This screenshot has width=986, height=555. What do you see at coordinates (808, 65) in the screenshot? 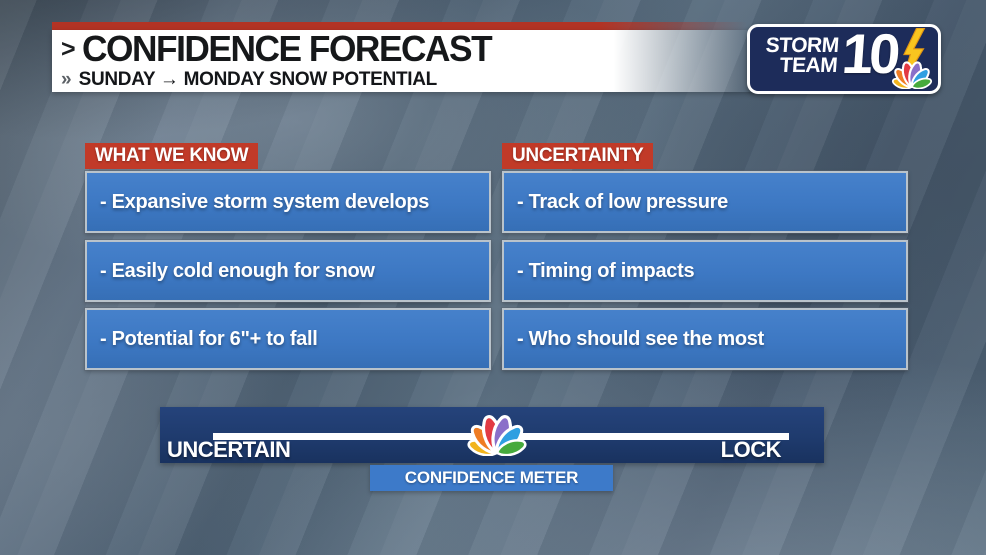
I see `logo-word-team: TEAM` at bounding box center [808, 65].